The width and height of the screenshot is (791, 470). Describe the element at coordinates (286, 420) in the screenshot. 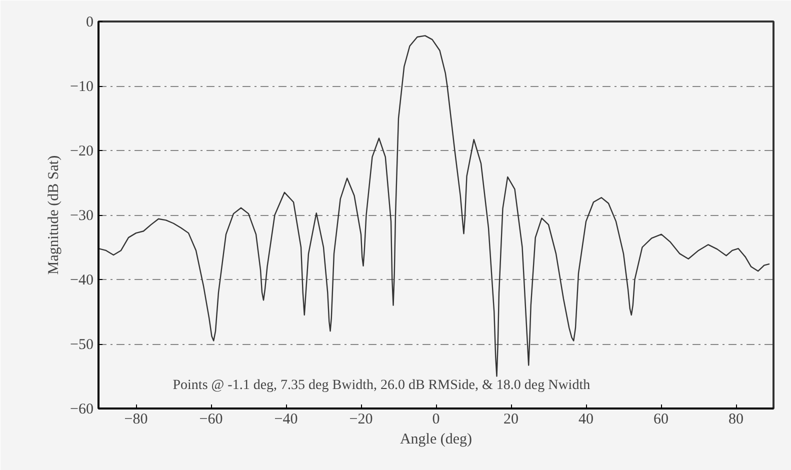

I see `x-tick-label: −40` at that location.